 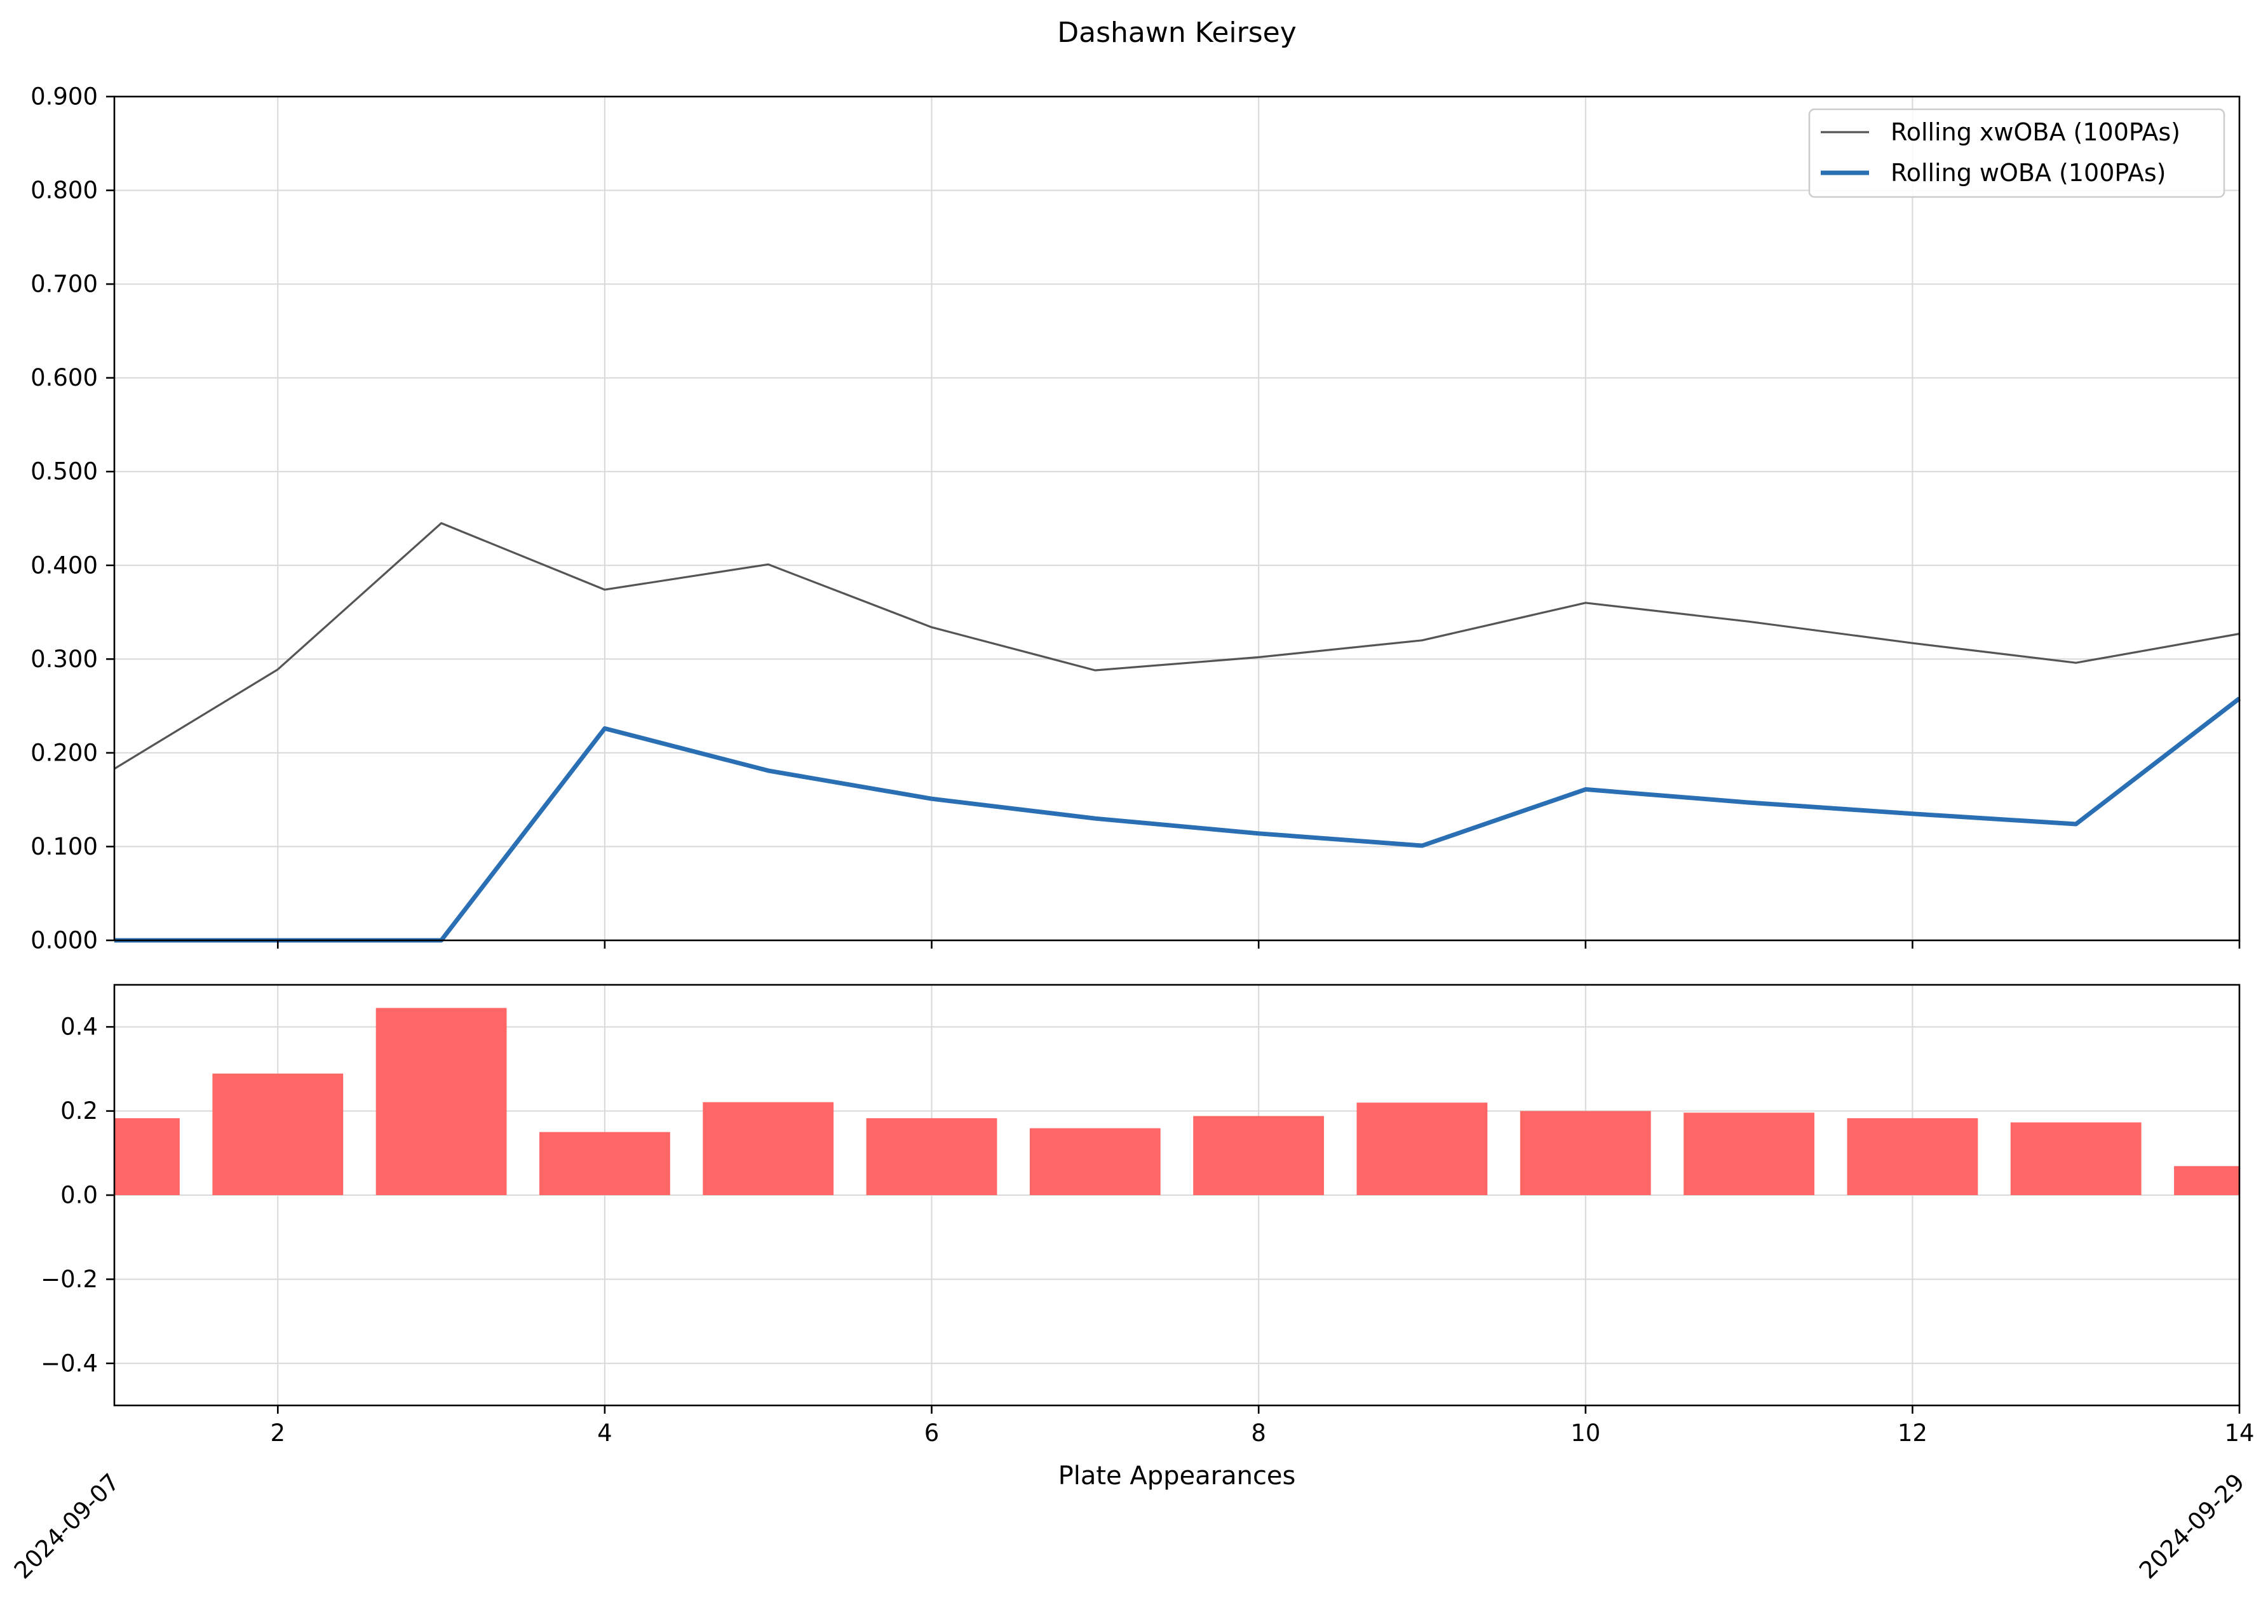 I want to click on x-tick-label: 6, so click(x=932, y=1433).